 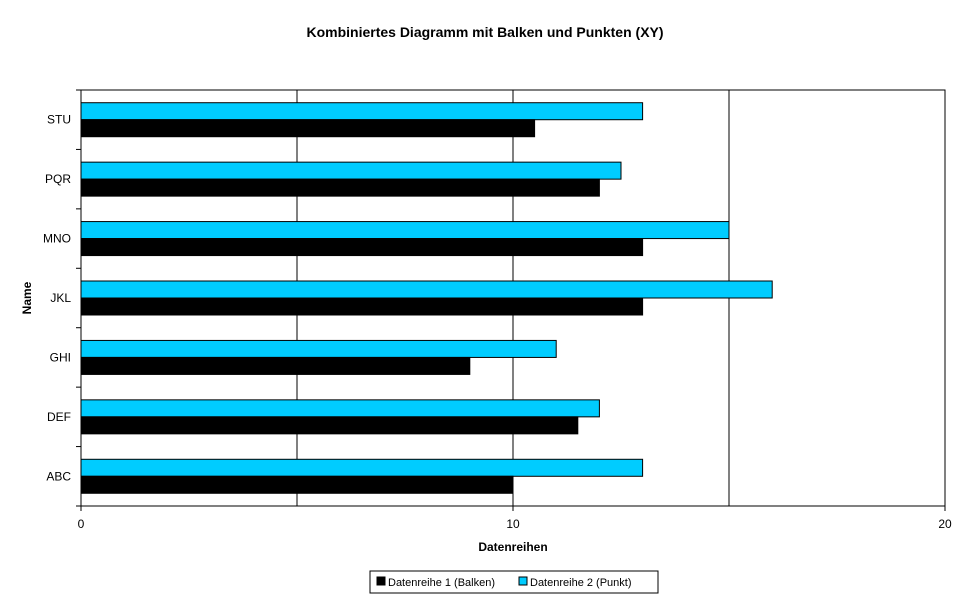 I want to click on x-tick-label-20: 20, so click(x=945, y=524).